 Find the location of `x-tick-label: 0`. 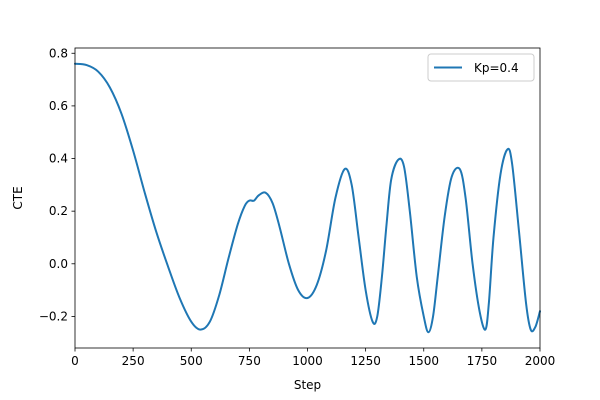

x-tick-label: 0 is located at coordinates (75, 361).